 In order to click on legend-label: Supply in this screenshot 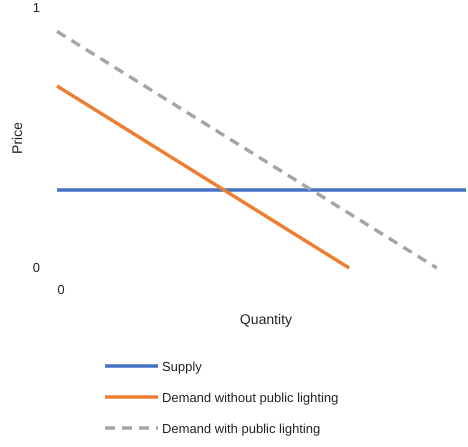, I will do `click(182, 366)`.